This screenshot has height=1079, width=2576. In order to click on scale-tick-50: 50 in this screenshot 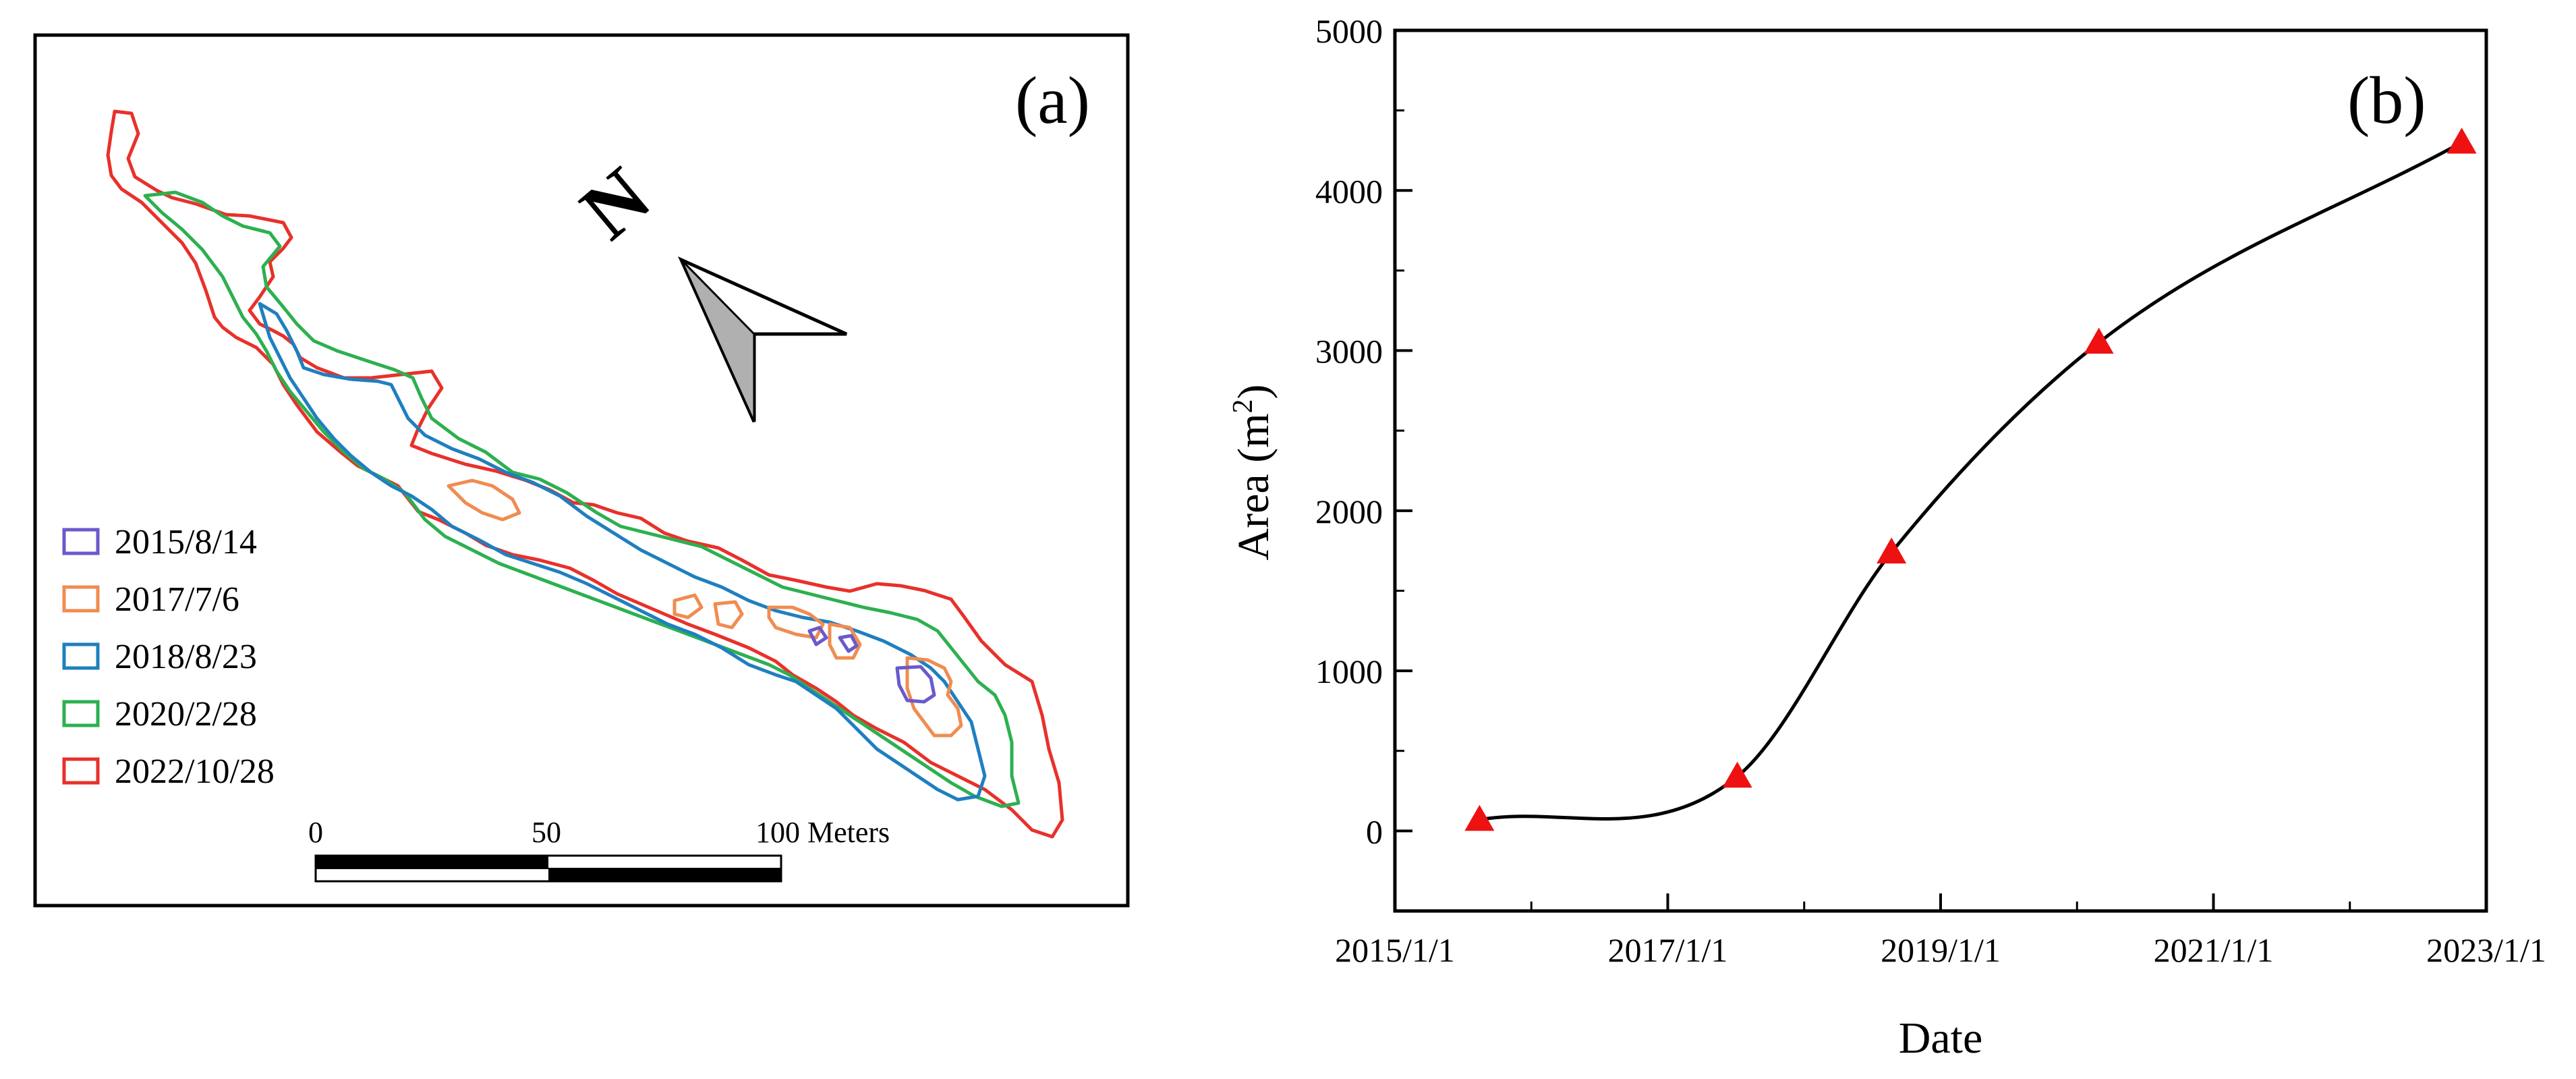, I will do `click(546, 833)`.